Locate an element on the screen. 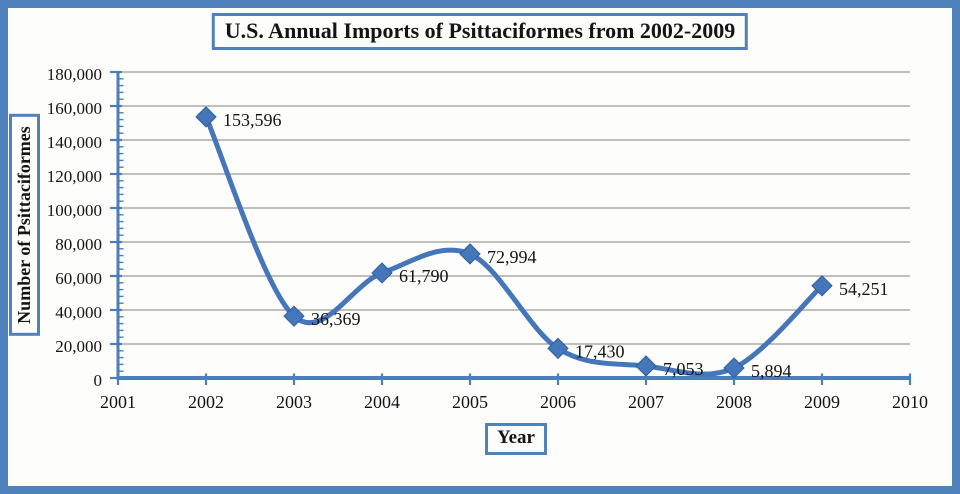 The image size is (960, 494). x-tick-label: 2010 is located at coordinates (910, 402).